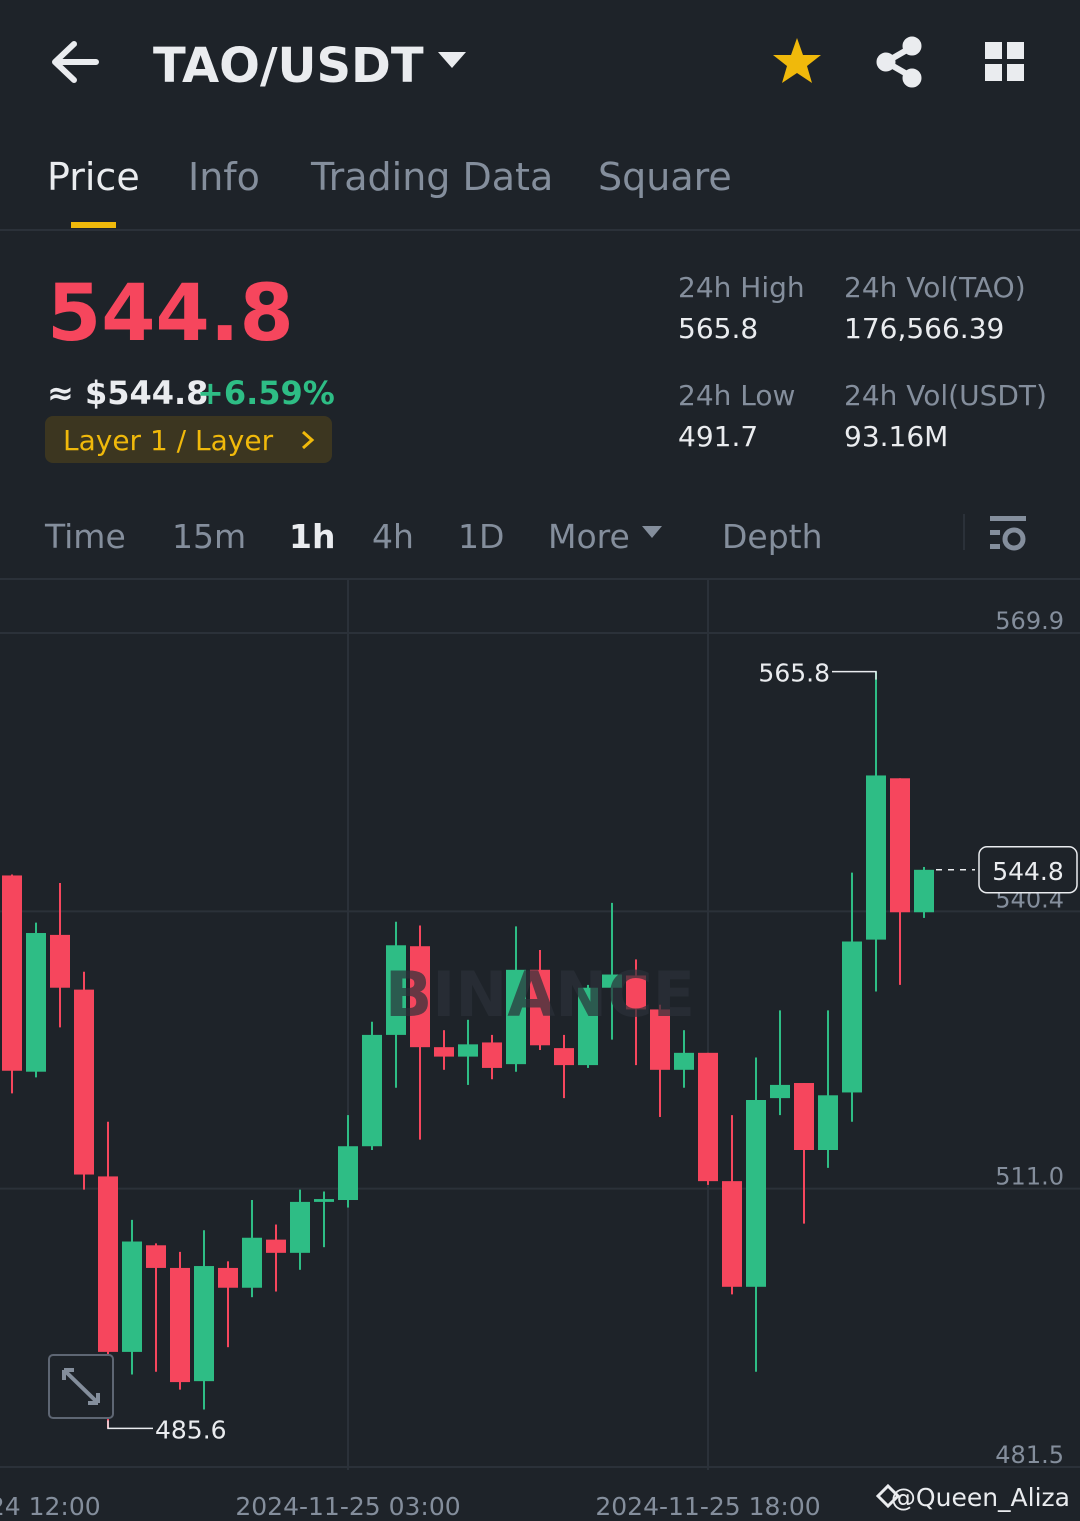 This screenshot has height=1521, width=1080. I want to click on y-tick-label: 511.0, so click(1029, 1177).